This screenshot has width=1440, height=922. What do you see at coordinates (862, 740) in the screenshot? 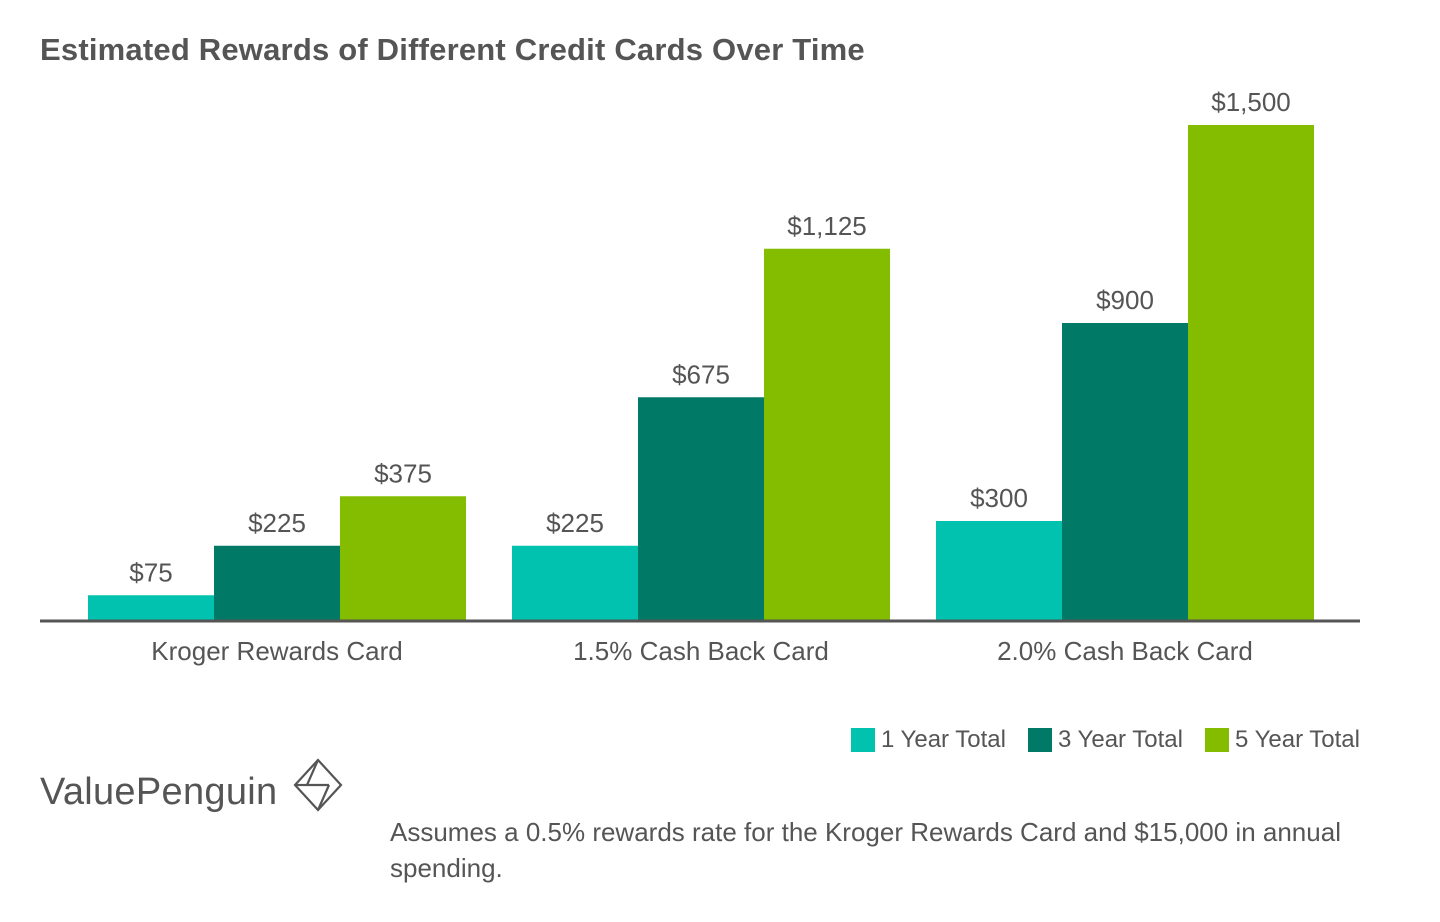
I see `legend-swatch-1-year` at bounding box center [862, 740].